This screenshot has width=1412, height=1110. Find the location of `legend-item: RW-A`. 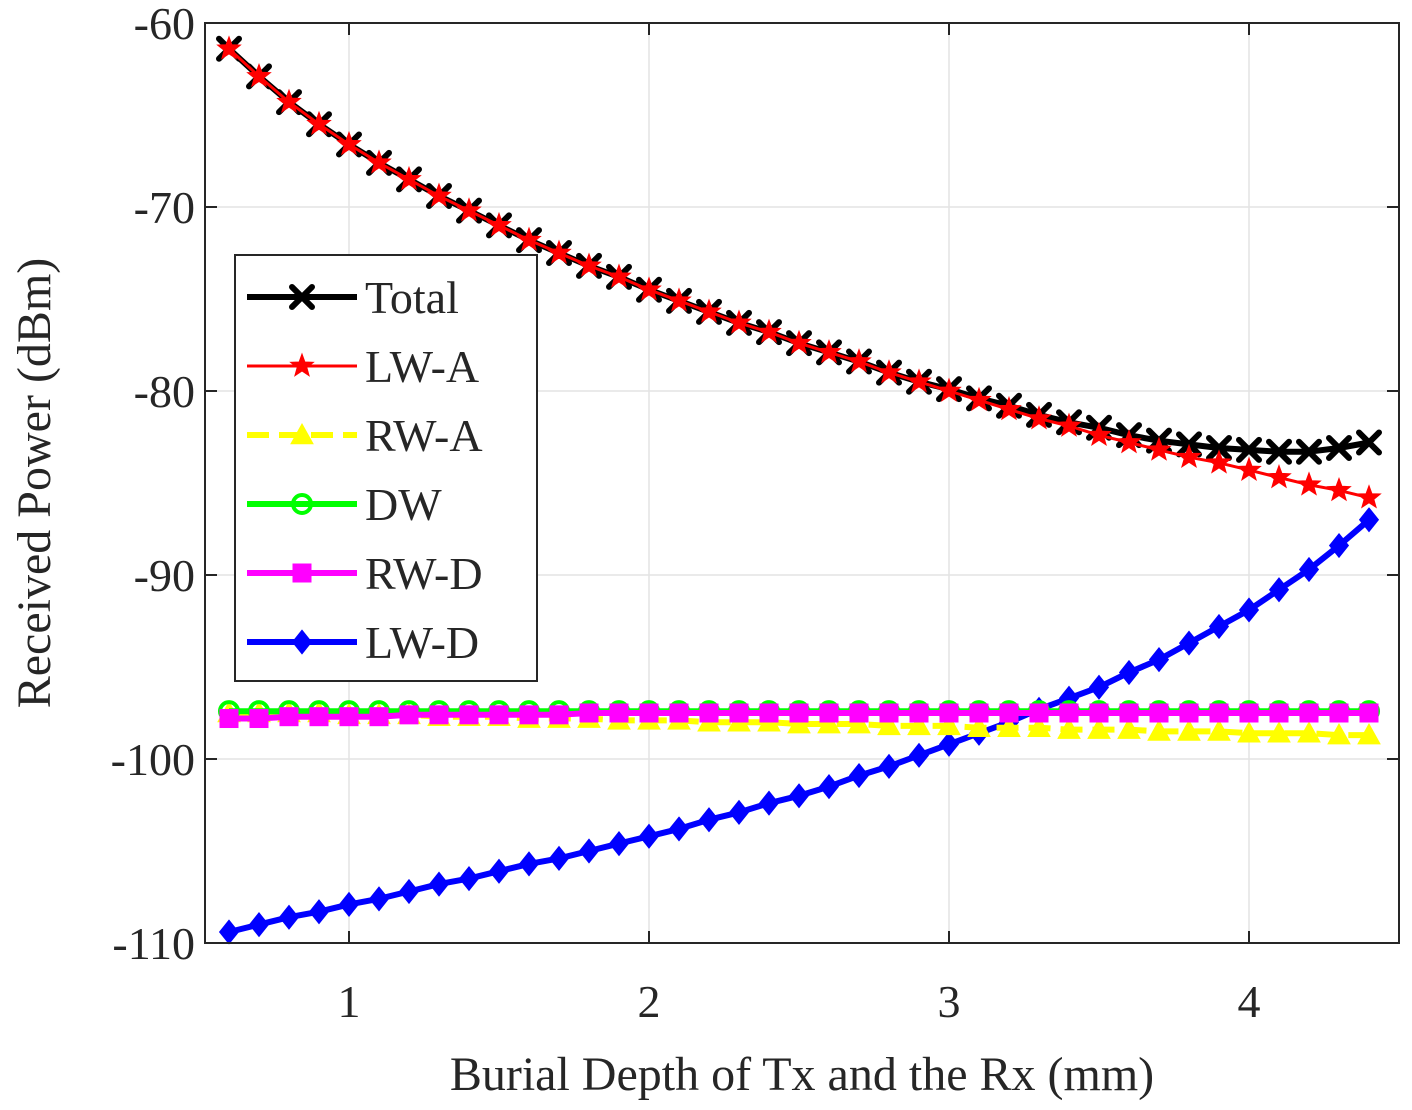

legend-item: RW-A is located at coordinates (365, 435).